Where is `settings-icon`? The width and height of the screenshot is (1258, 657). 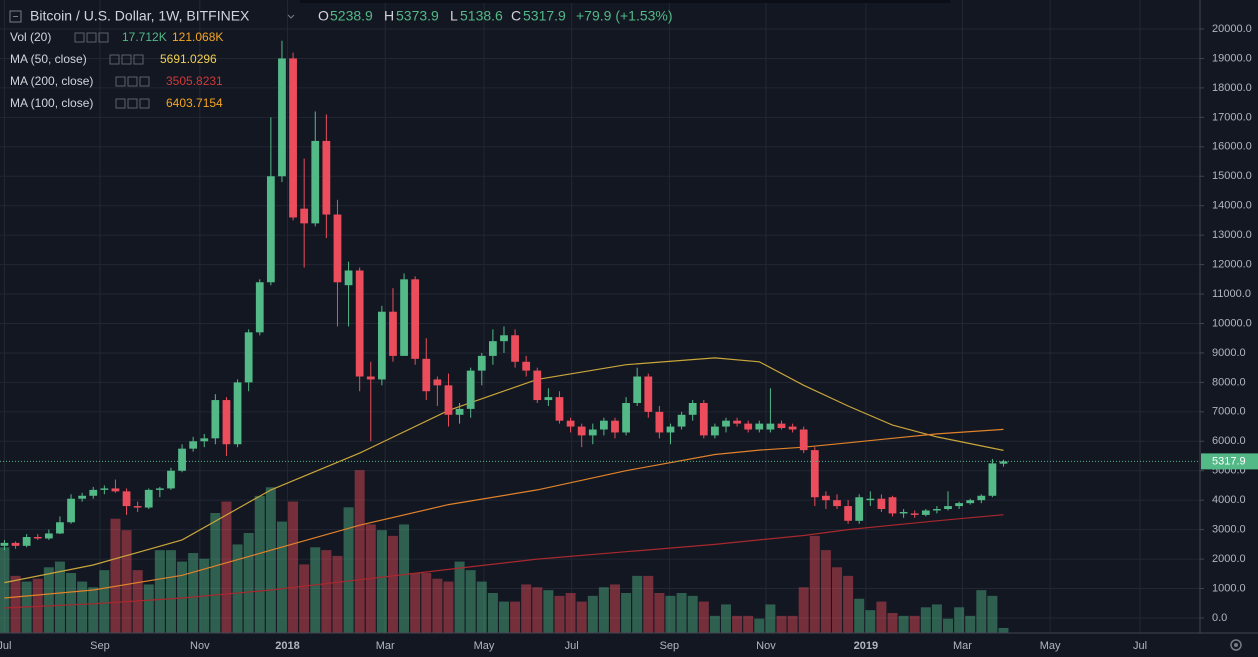
settings-icon is located at coordinates (1236, 645).